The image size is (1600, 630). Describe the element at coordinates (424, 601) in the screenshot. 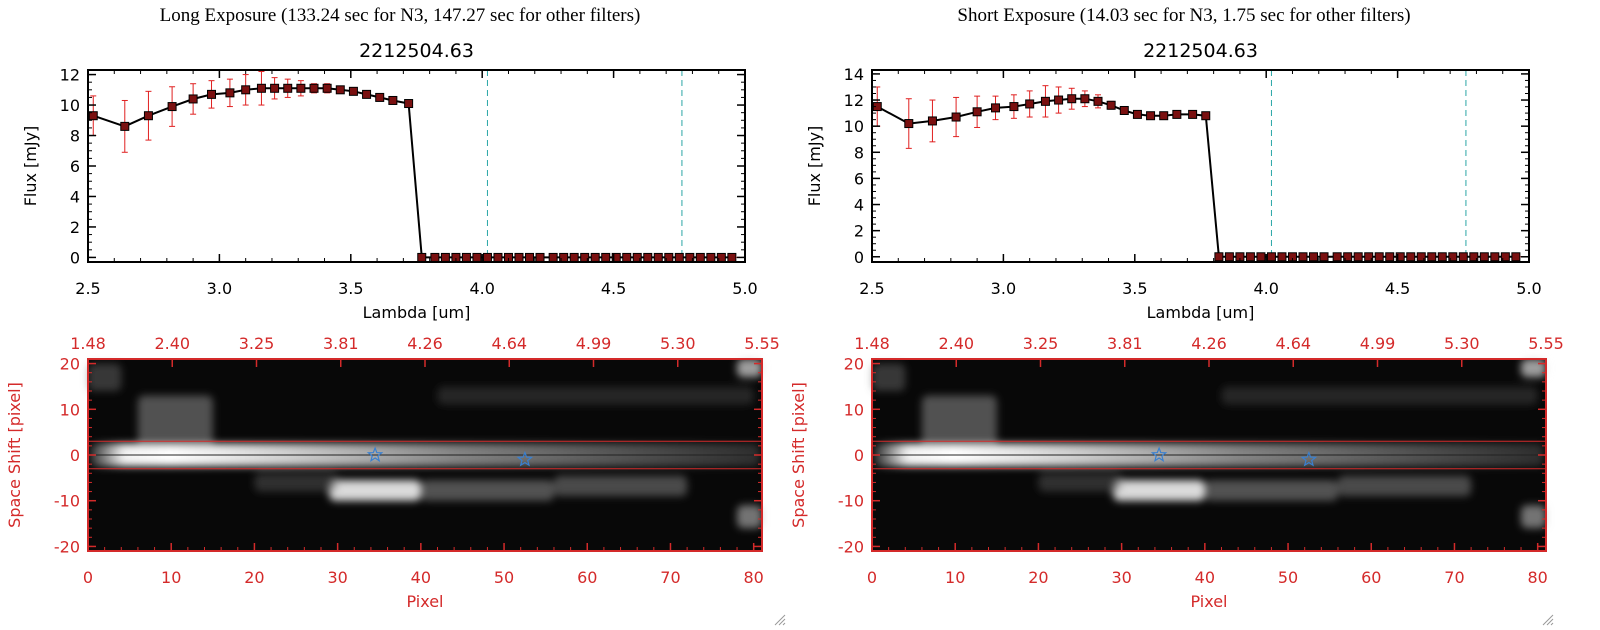

I see `x-axis-label: Pixel` at that location.